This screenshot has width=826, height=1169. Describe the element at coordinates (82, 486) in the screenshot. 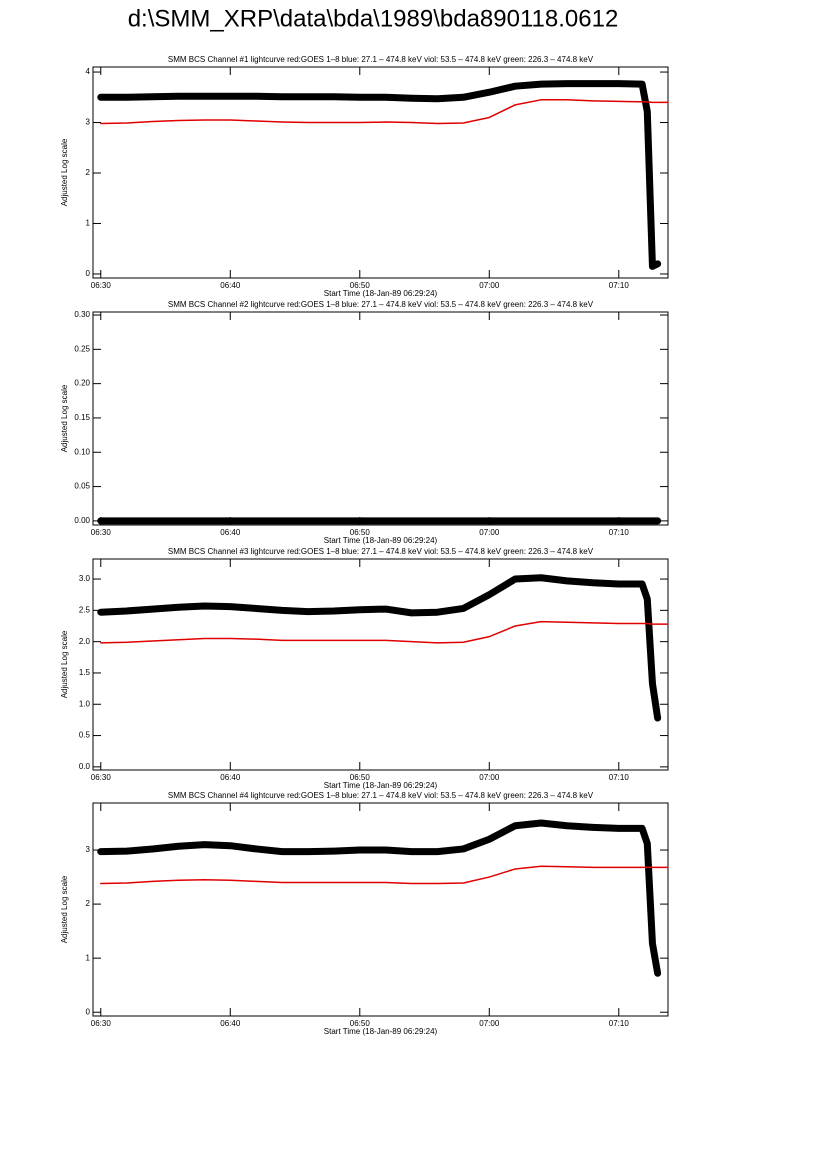

I see `y-tick-label: 0.05` at that location.